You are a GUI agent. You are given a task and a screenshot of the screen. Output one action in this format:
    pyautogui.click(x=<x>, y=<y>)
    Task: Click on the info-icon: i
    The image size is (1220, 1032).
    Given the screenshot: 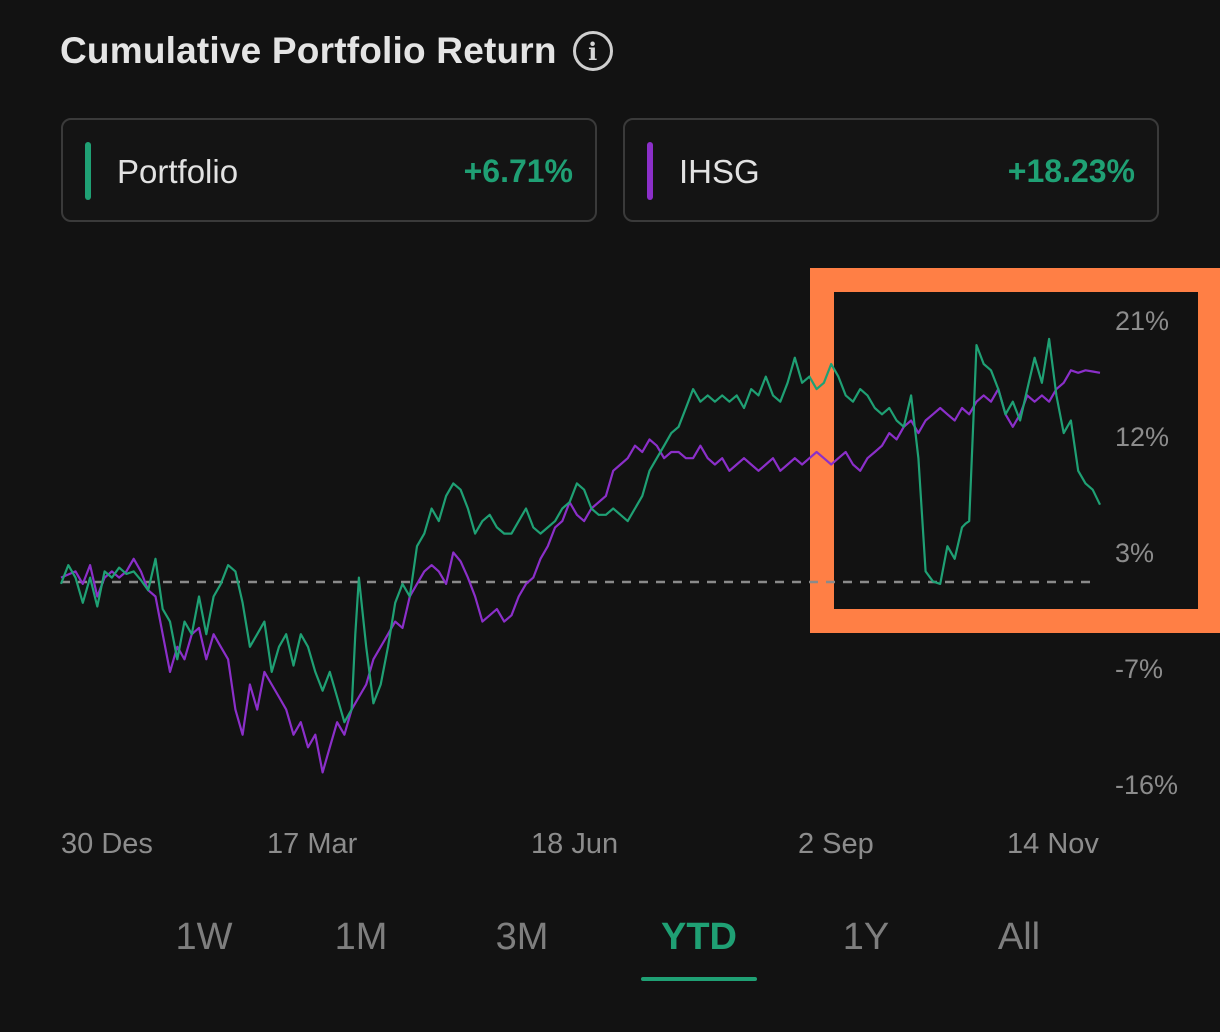 What is the action you would take?
    pyautogui.click(x=592, y=51)
    